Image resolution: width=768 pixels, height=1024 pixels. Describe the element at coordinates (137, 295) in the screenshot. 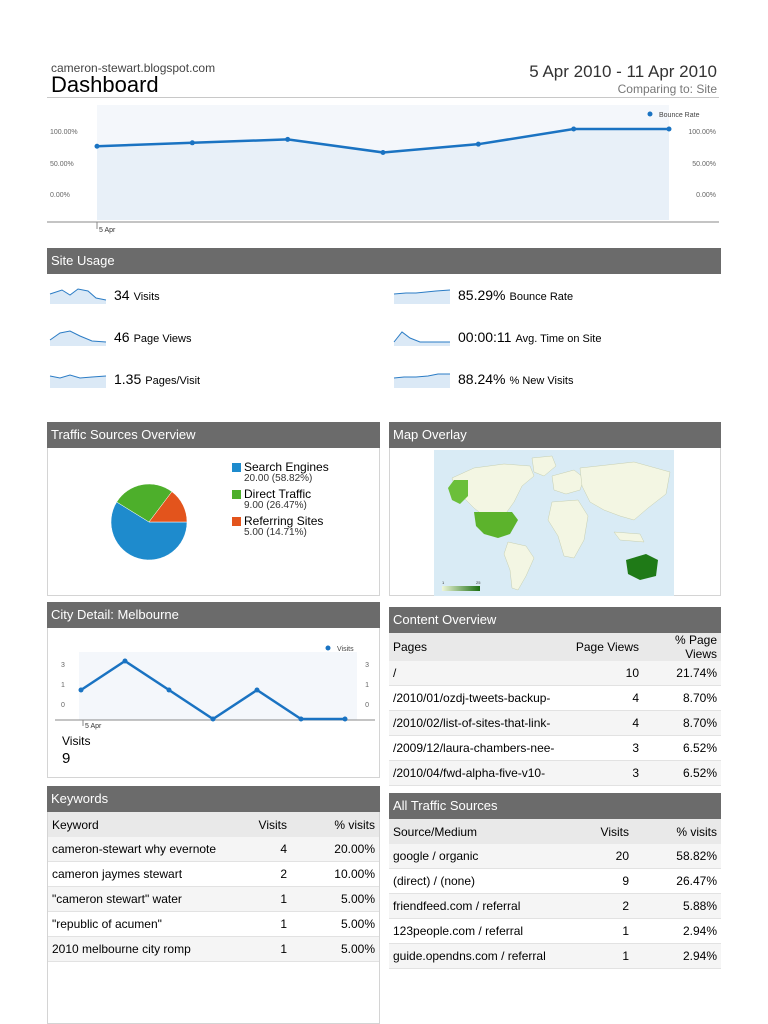

I see `metric-value: 34 Visits` at that location.